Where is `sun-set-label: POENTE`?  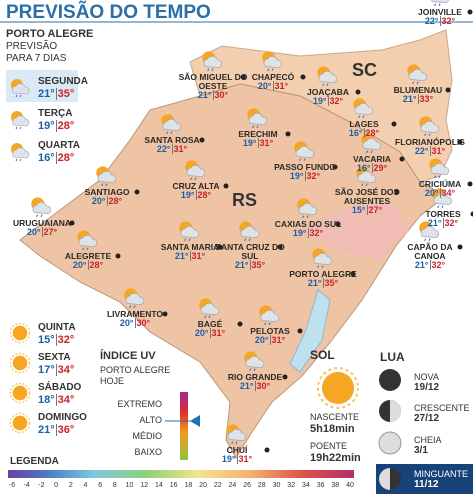
sun-set-label: POENTE is located at coordinates (329, 446).